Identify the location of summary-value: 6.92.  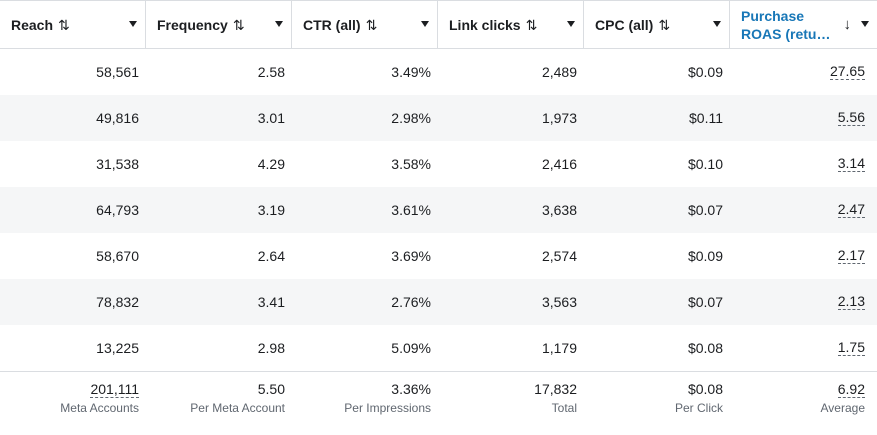
(851, 389).